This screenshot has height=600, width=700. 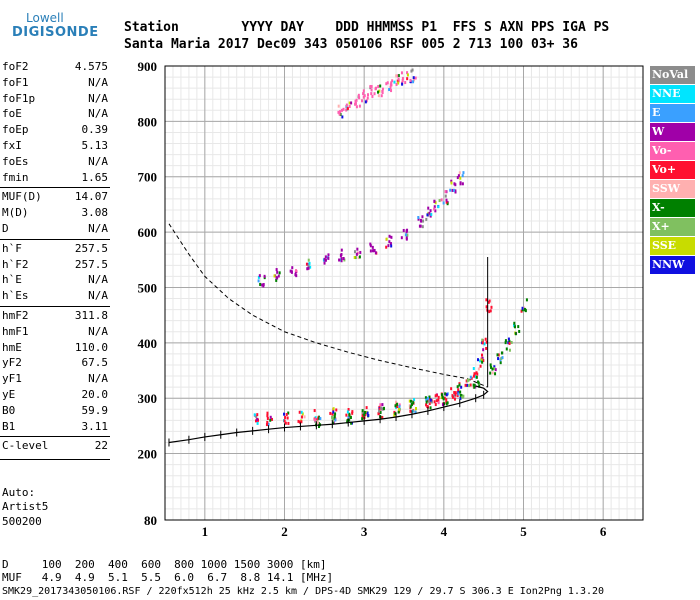 What do you see at coordinates (9, 410) in the screenshot?
I see `param-name: B0` at bounding box center [9, 410].